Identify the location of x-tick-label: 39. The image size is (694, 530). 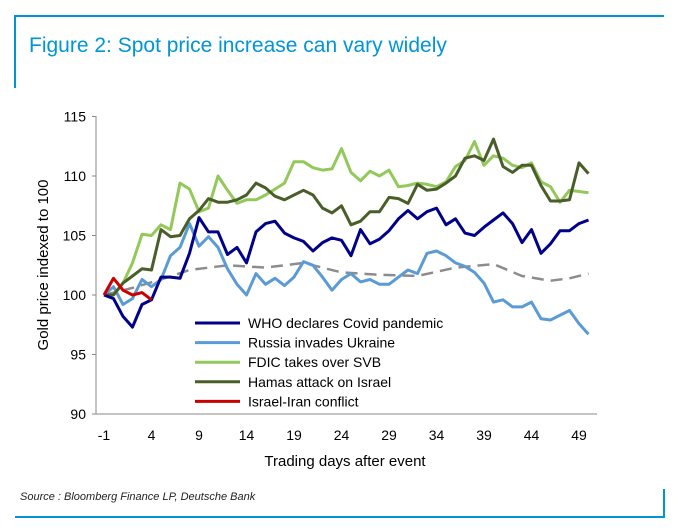
(484, 435).